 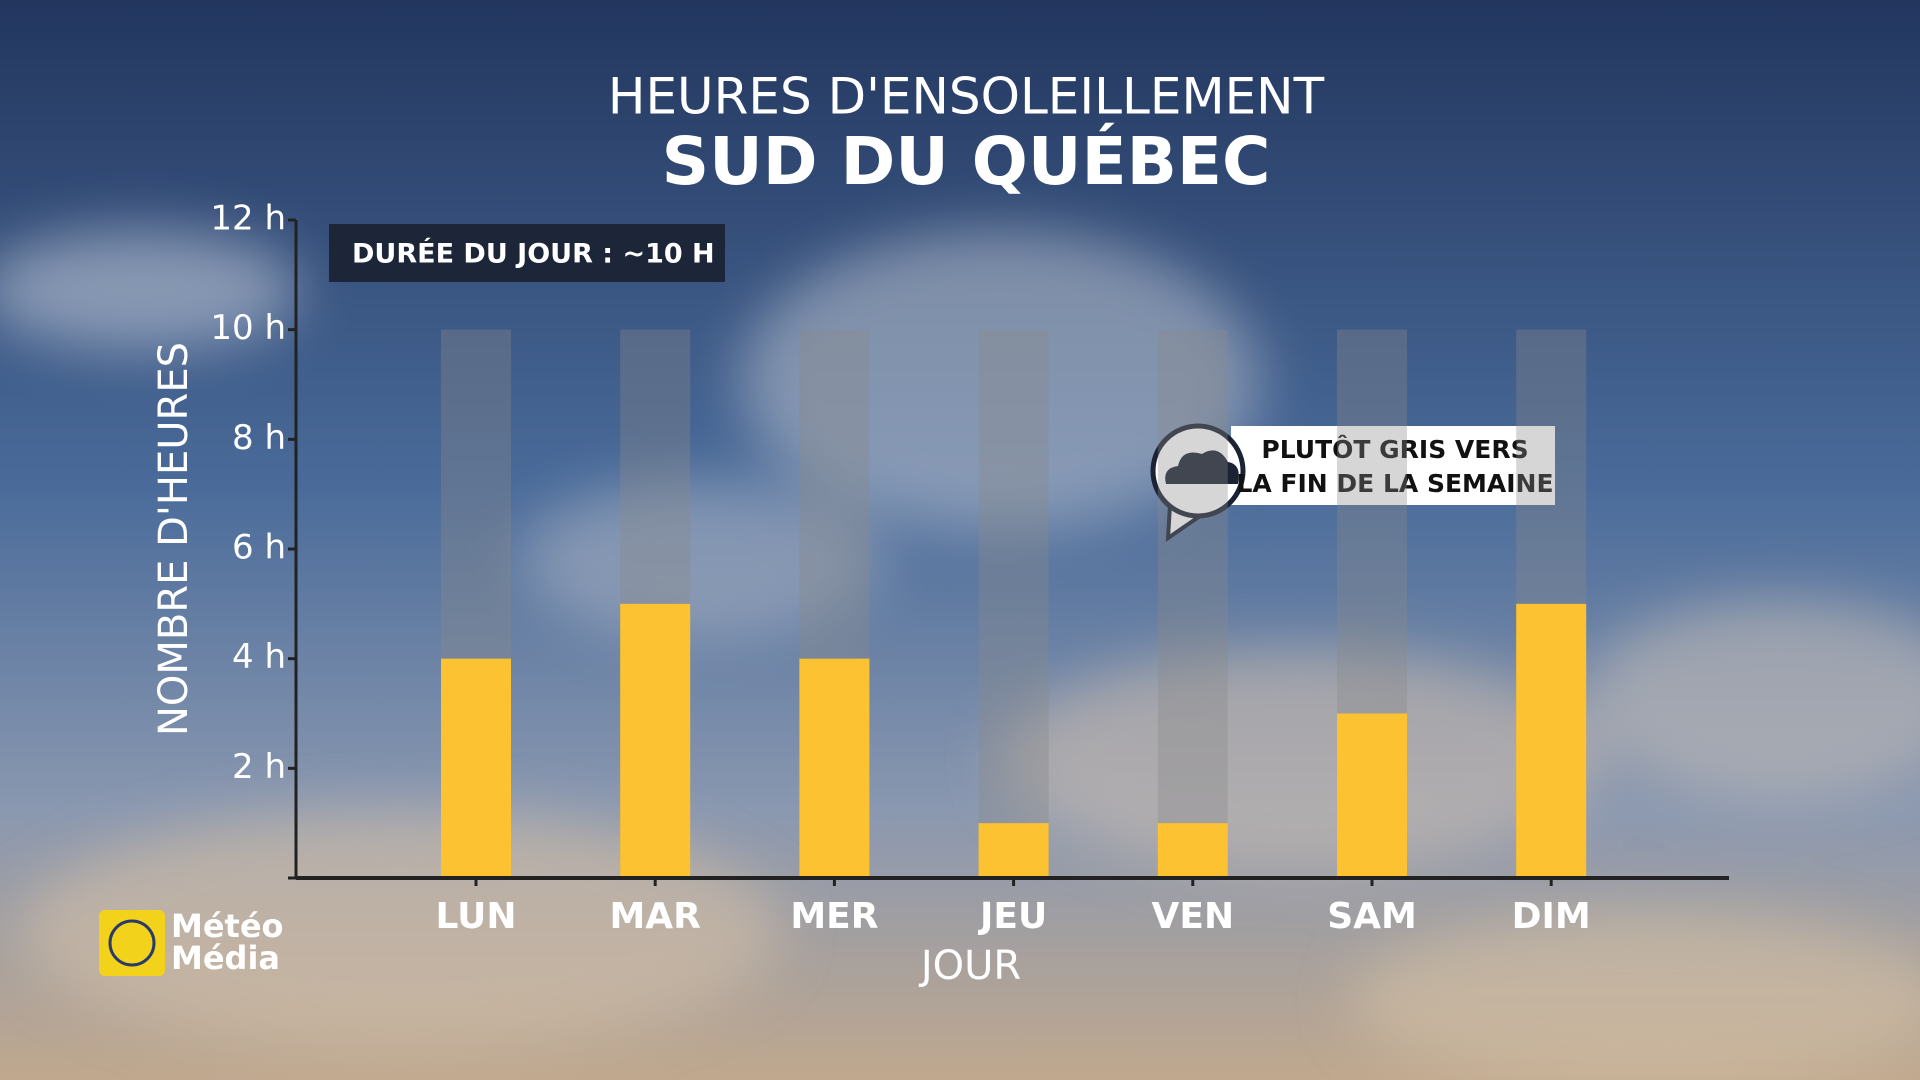 What do you see at coordinates (225, 958) in the screenshot?
I see `logo-text: Média` at bounding box center [225, 958].